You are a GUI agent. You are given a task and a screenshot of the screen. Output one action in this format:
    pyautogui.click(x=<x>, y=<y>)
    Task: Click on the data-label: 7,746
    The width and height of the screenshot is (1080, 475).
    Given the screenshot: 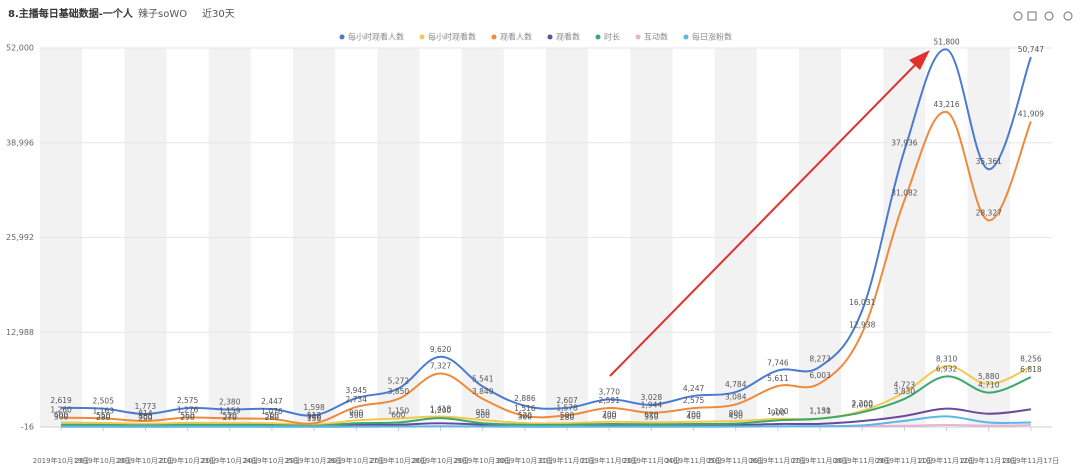 What is the action you would take?
    pyautogui.click(x=778, y=362)
    